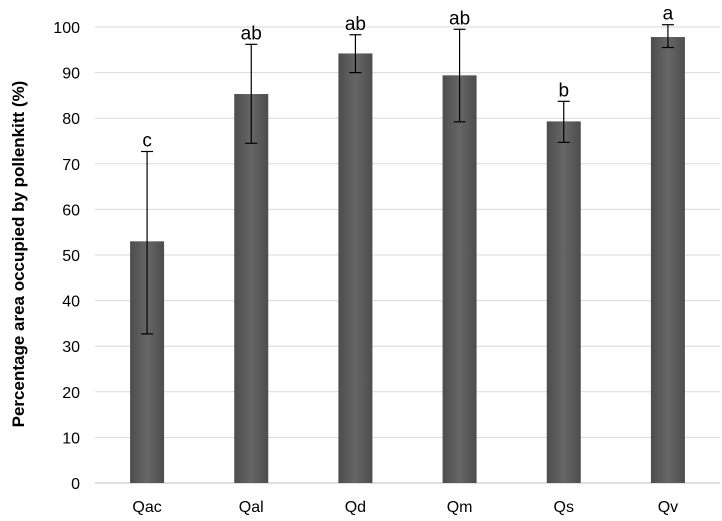 The height and width of the screenshot is (521, 722). Describe the element at coordinates (71, 210) in the screenshot. I see `y-tick-label: 60` at that location.